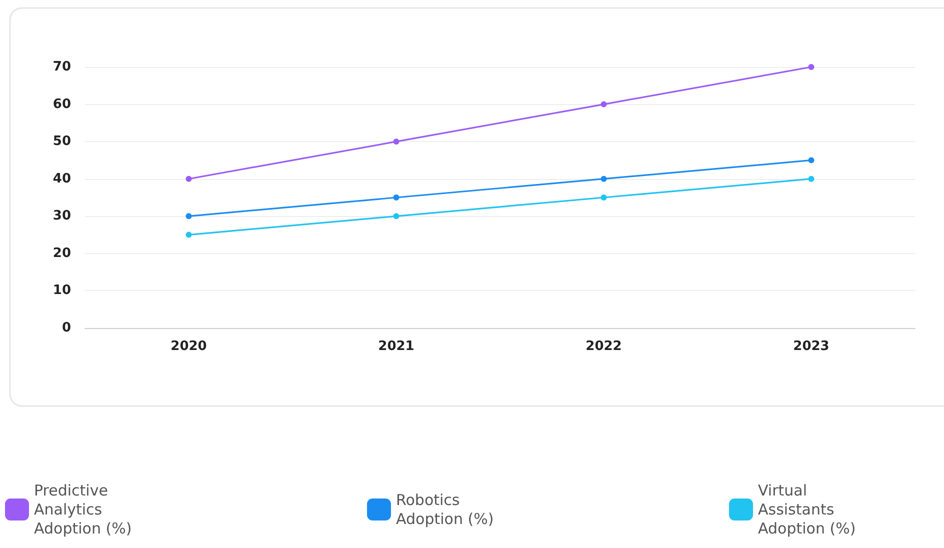  Describe the element at coordinates (61, 104) in the screenshot. I see `y-tick-label: 60` at that location.